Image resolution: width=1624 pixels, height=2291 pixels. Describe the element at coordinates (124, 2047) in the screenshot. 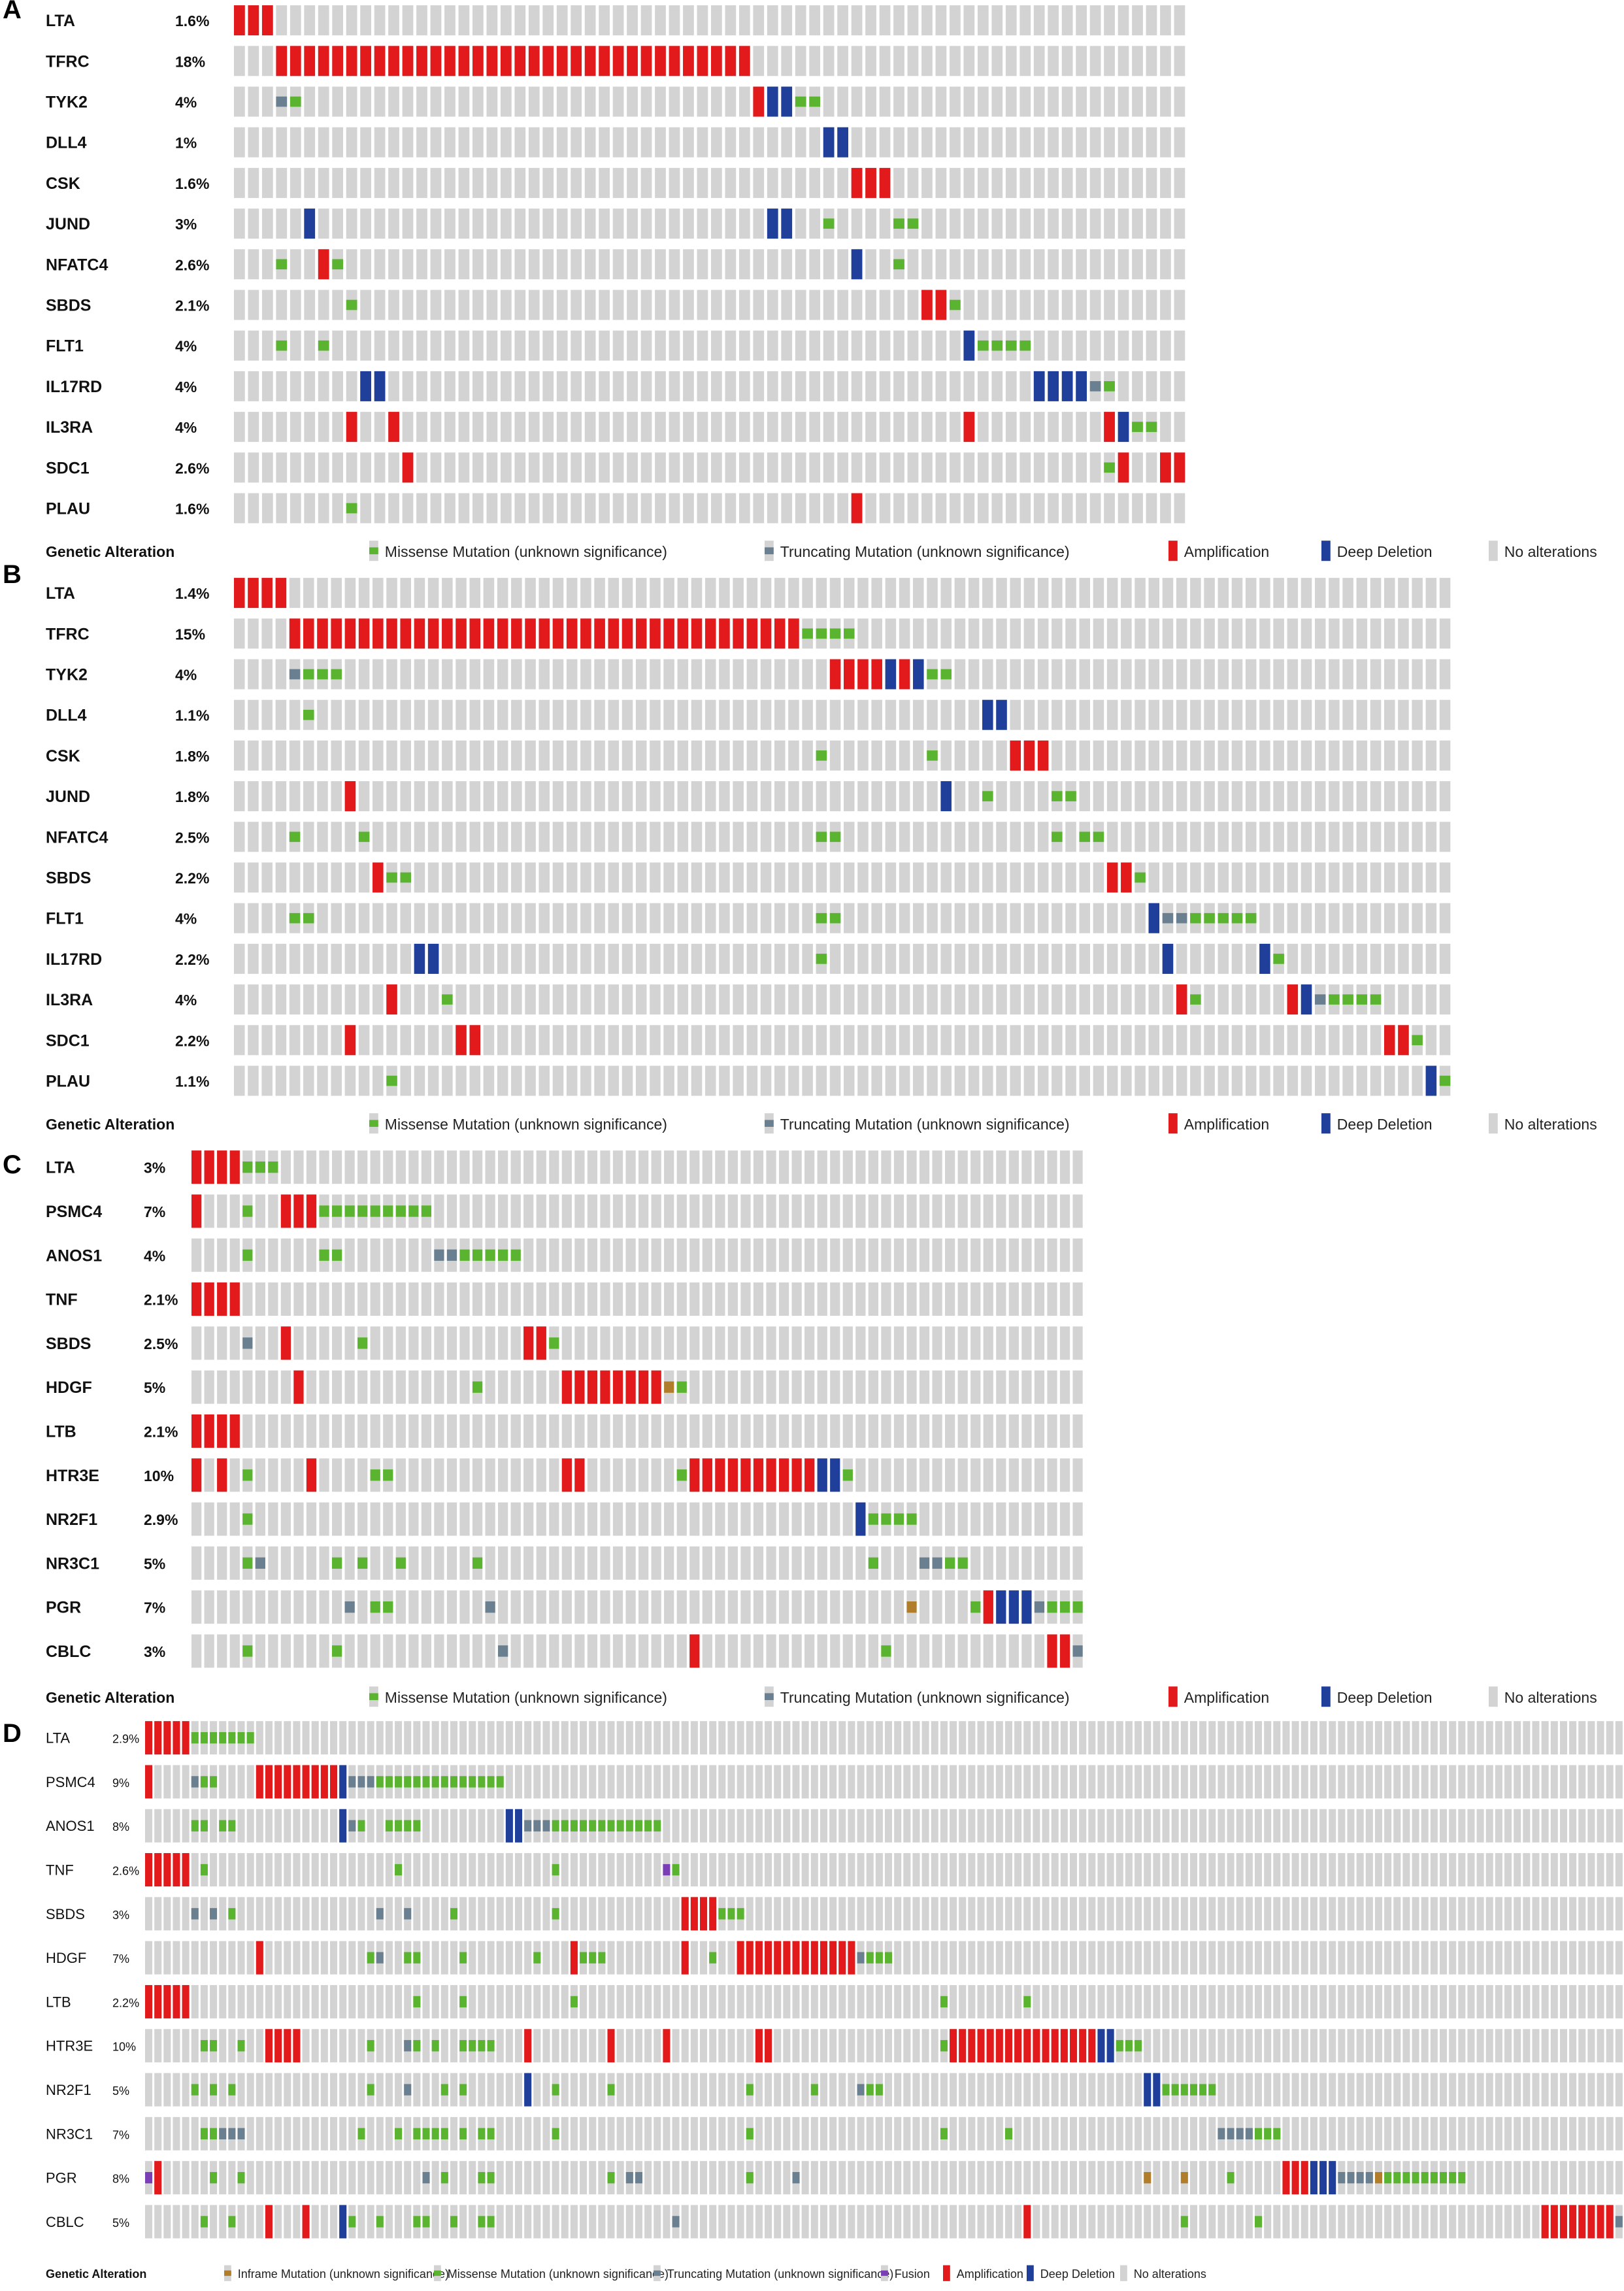

I see `gene-percent: 10%` at that location.